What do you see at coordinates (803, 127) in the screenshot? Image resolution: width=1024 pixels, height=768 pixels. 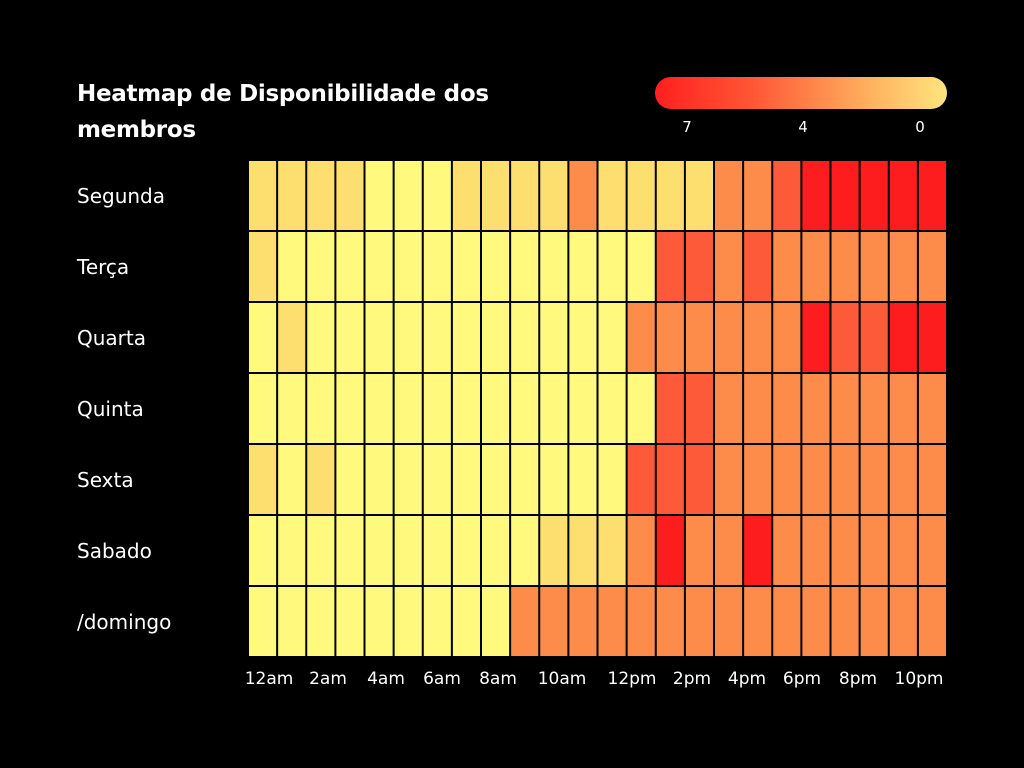 I see `legend-label-mid: 4` at bounding box center [803, 127].